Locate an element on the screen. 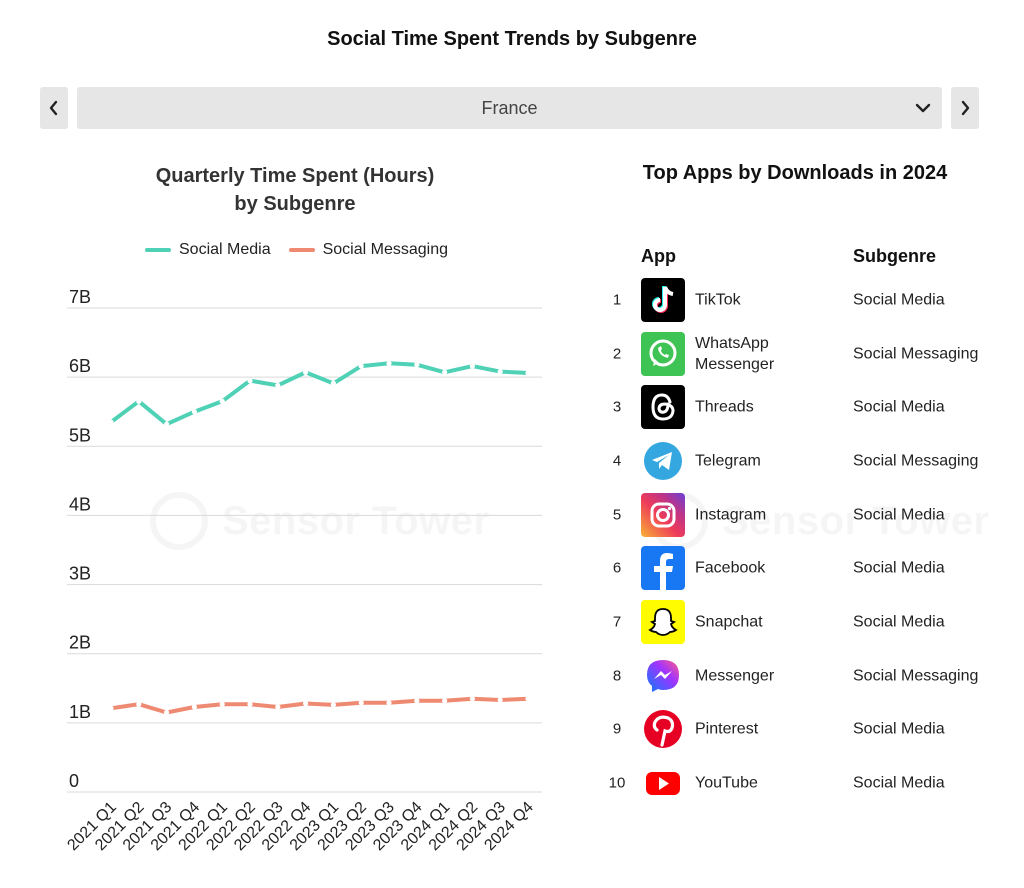 The height and width of the screenshot is (888, 1024). next-country-button is located at coordinates (965, 108).